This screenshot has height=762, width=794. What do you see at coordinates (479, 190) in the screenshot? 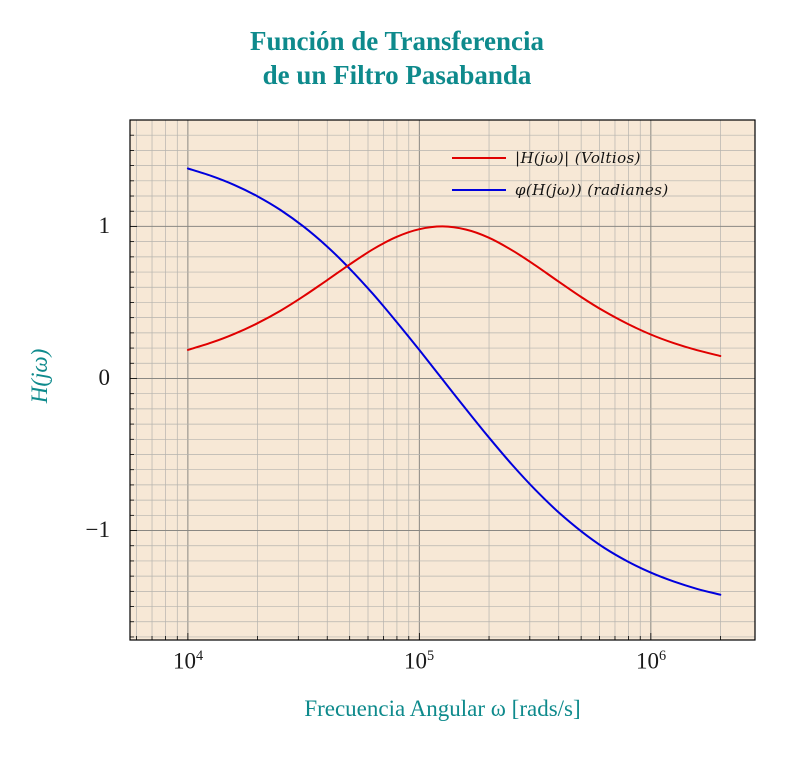
I see `legend-line-phase` at bounding box center [479, 190].